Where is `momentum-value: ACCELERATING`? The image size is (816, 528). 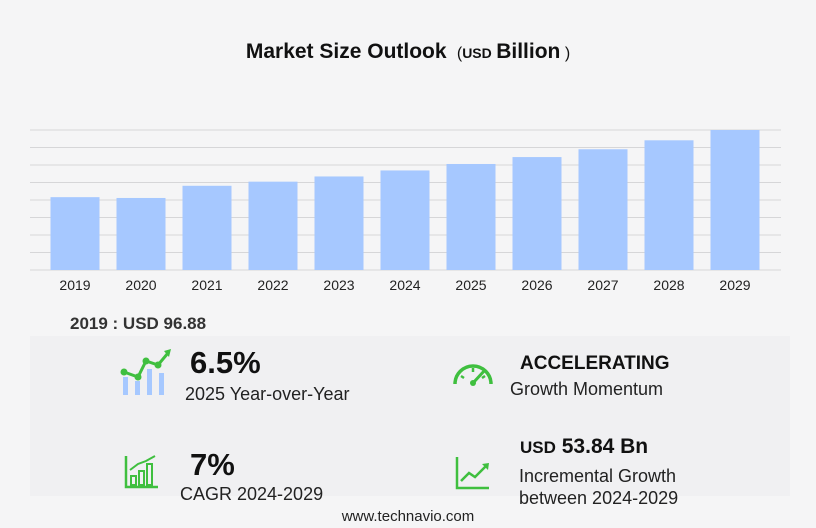 momentum-value: ACCELERATING is located at coordinates (595, 363).